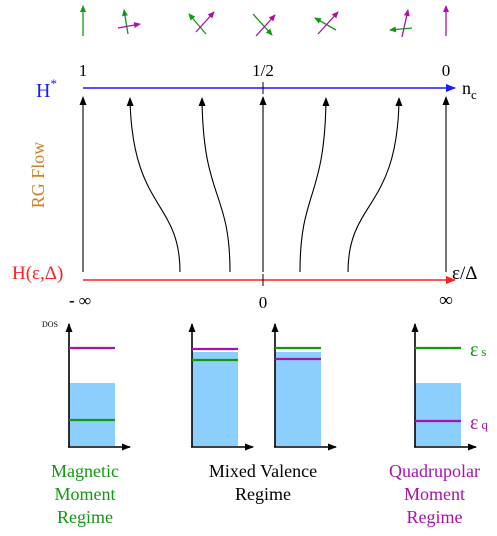 This screenshot has height=536, width=497. What do you see at coordinates (434, 471) in the screenshot?
I see `caption-line: Quadrupolar` at bounding box center [434, 471].